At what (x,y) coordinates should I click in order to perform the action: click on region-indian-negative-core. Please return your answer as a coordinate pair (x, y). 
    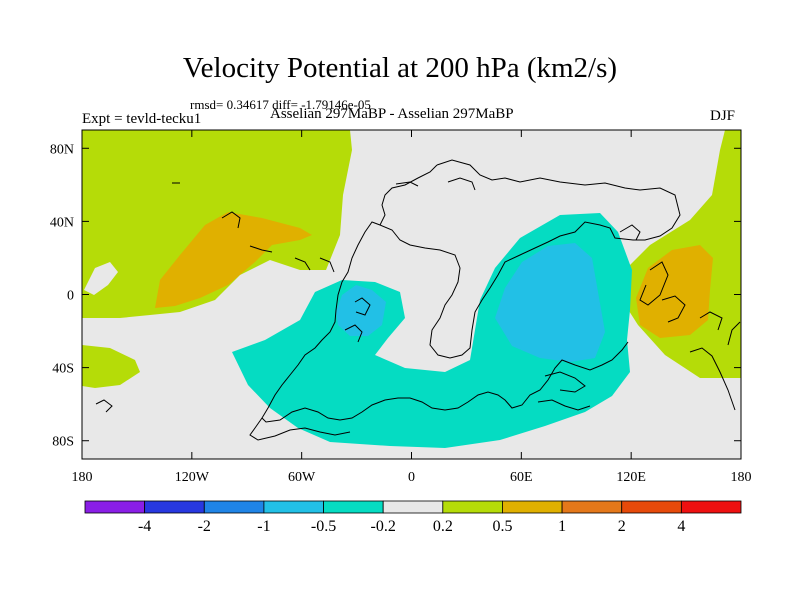
    Looking at the image, I should click on (550, 302).